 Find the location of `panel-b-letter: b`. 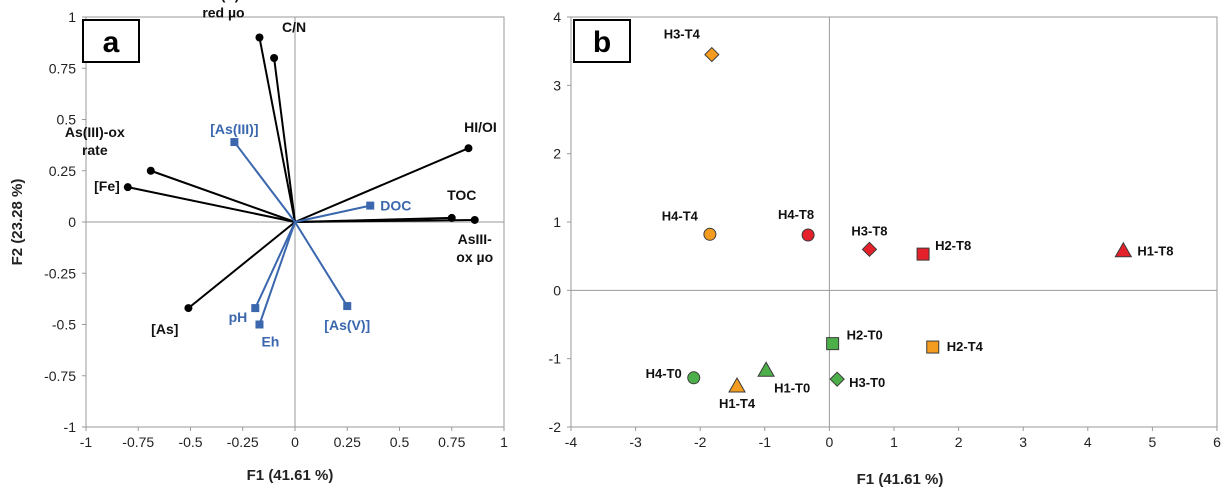

panel-b-letter: b is located at coordinates (602, 42).